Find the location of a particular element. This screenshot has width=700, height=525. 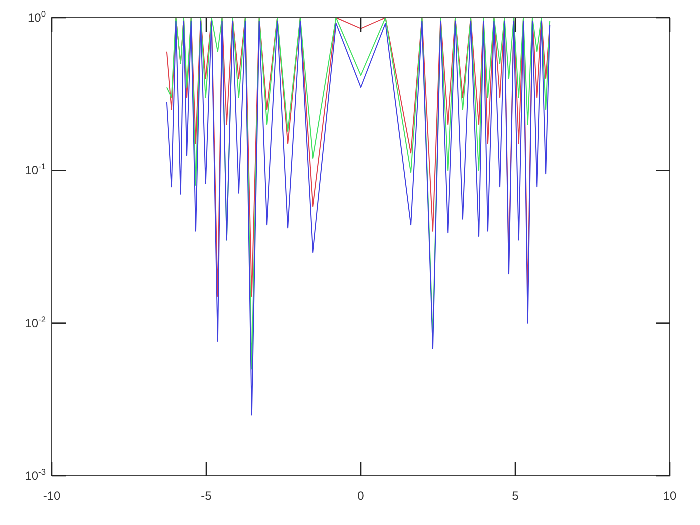

x-tick-label: 10 is located at coordinates (670, 496).